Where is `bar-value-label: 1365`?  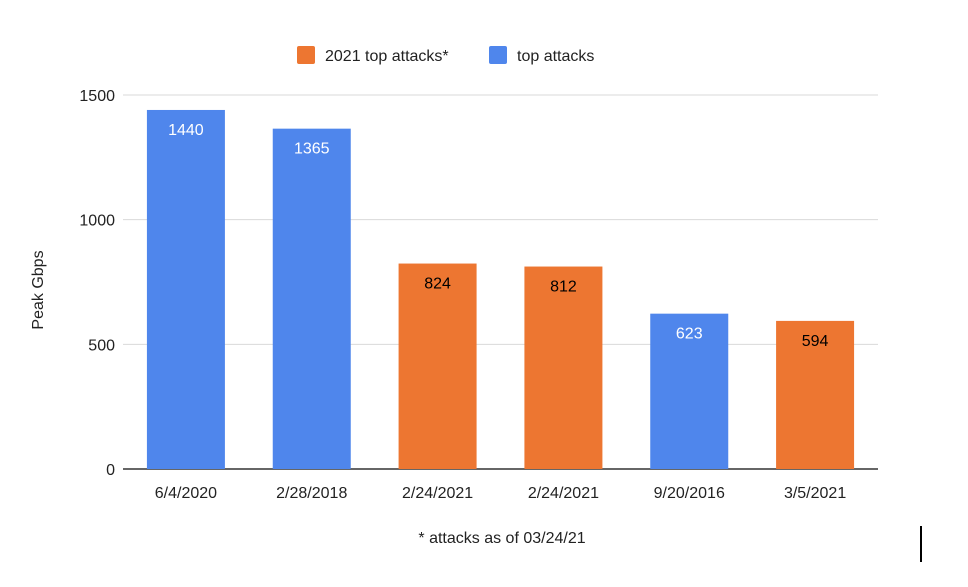 bar-value-label: 1365 is located at coordinates (312, 149).